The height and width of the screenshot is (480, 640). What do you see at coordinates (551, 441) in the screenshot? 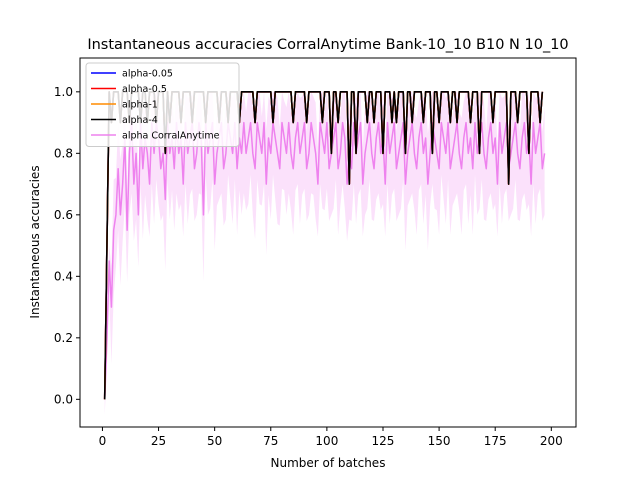
I see `x-tick-label: 200` at bounding box center [551, 441].